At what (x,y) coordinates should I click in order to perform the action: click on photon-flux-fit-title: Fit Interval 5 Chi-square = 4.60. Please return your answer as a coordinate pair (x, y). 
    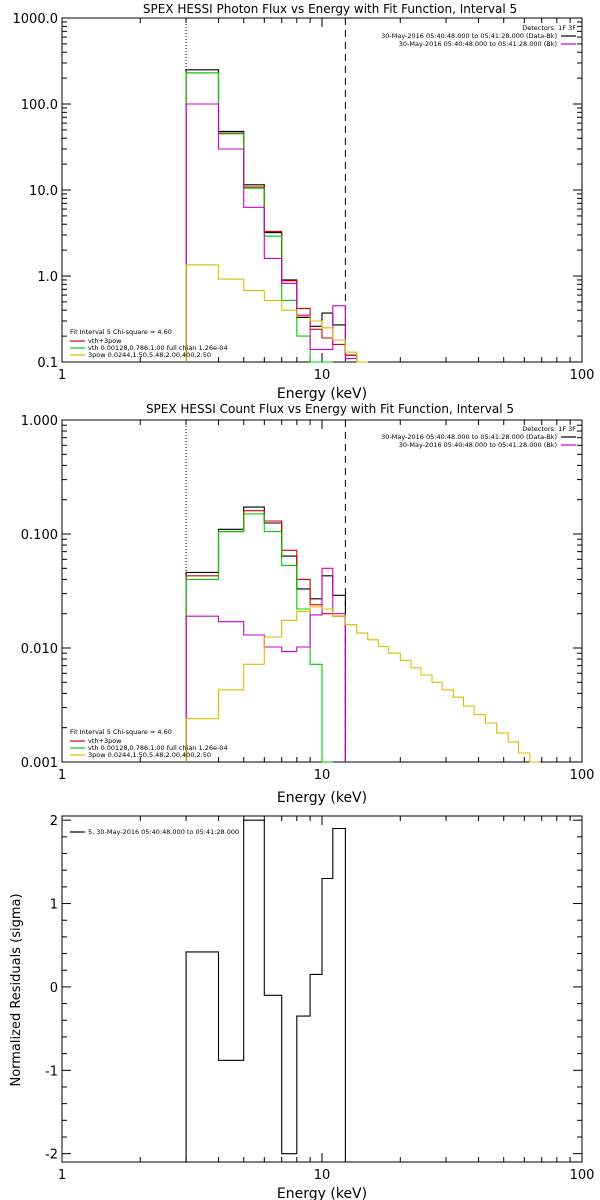
    Looking at the image, I should click on (121, 332).